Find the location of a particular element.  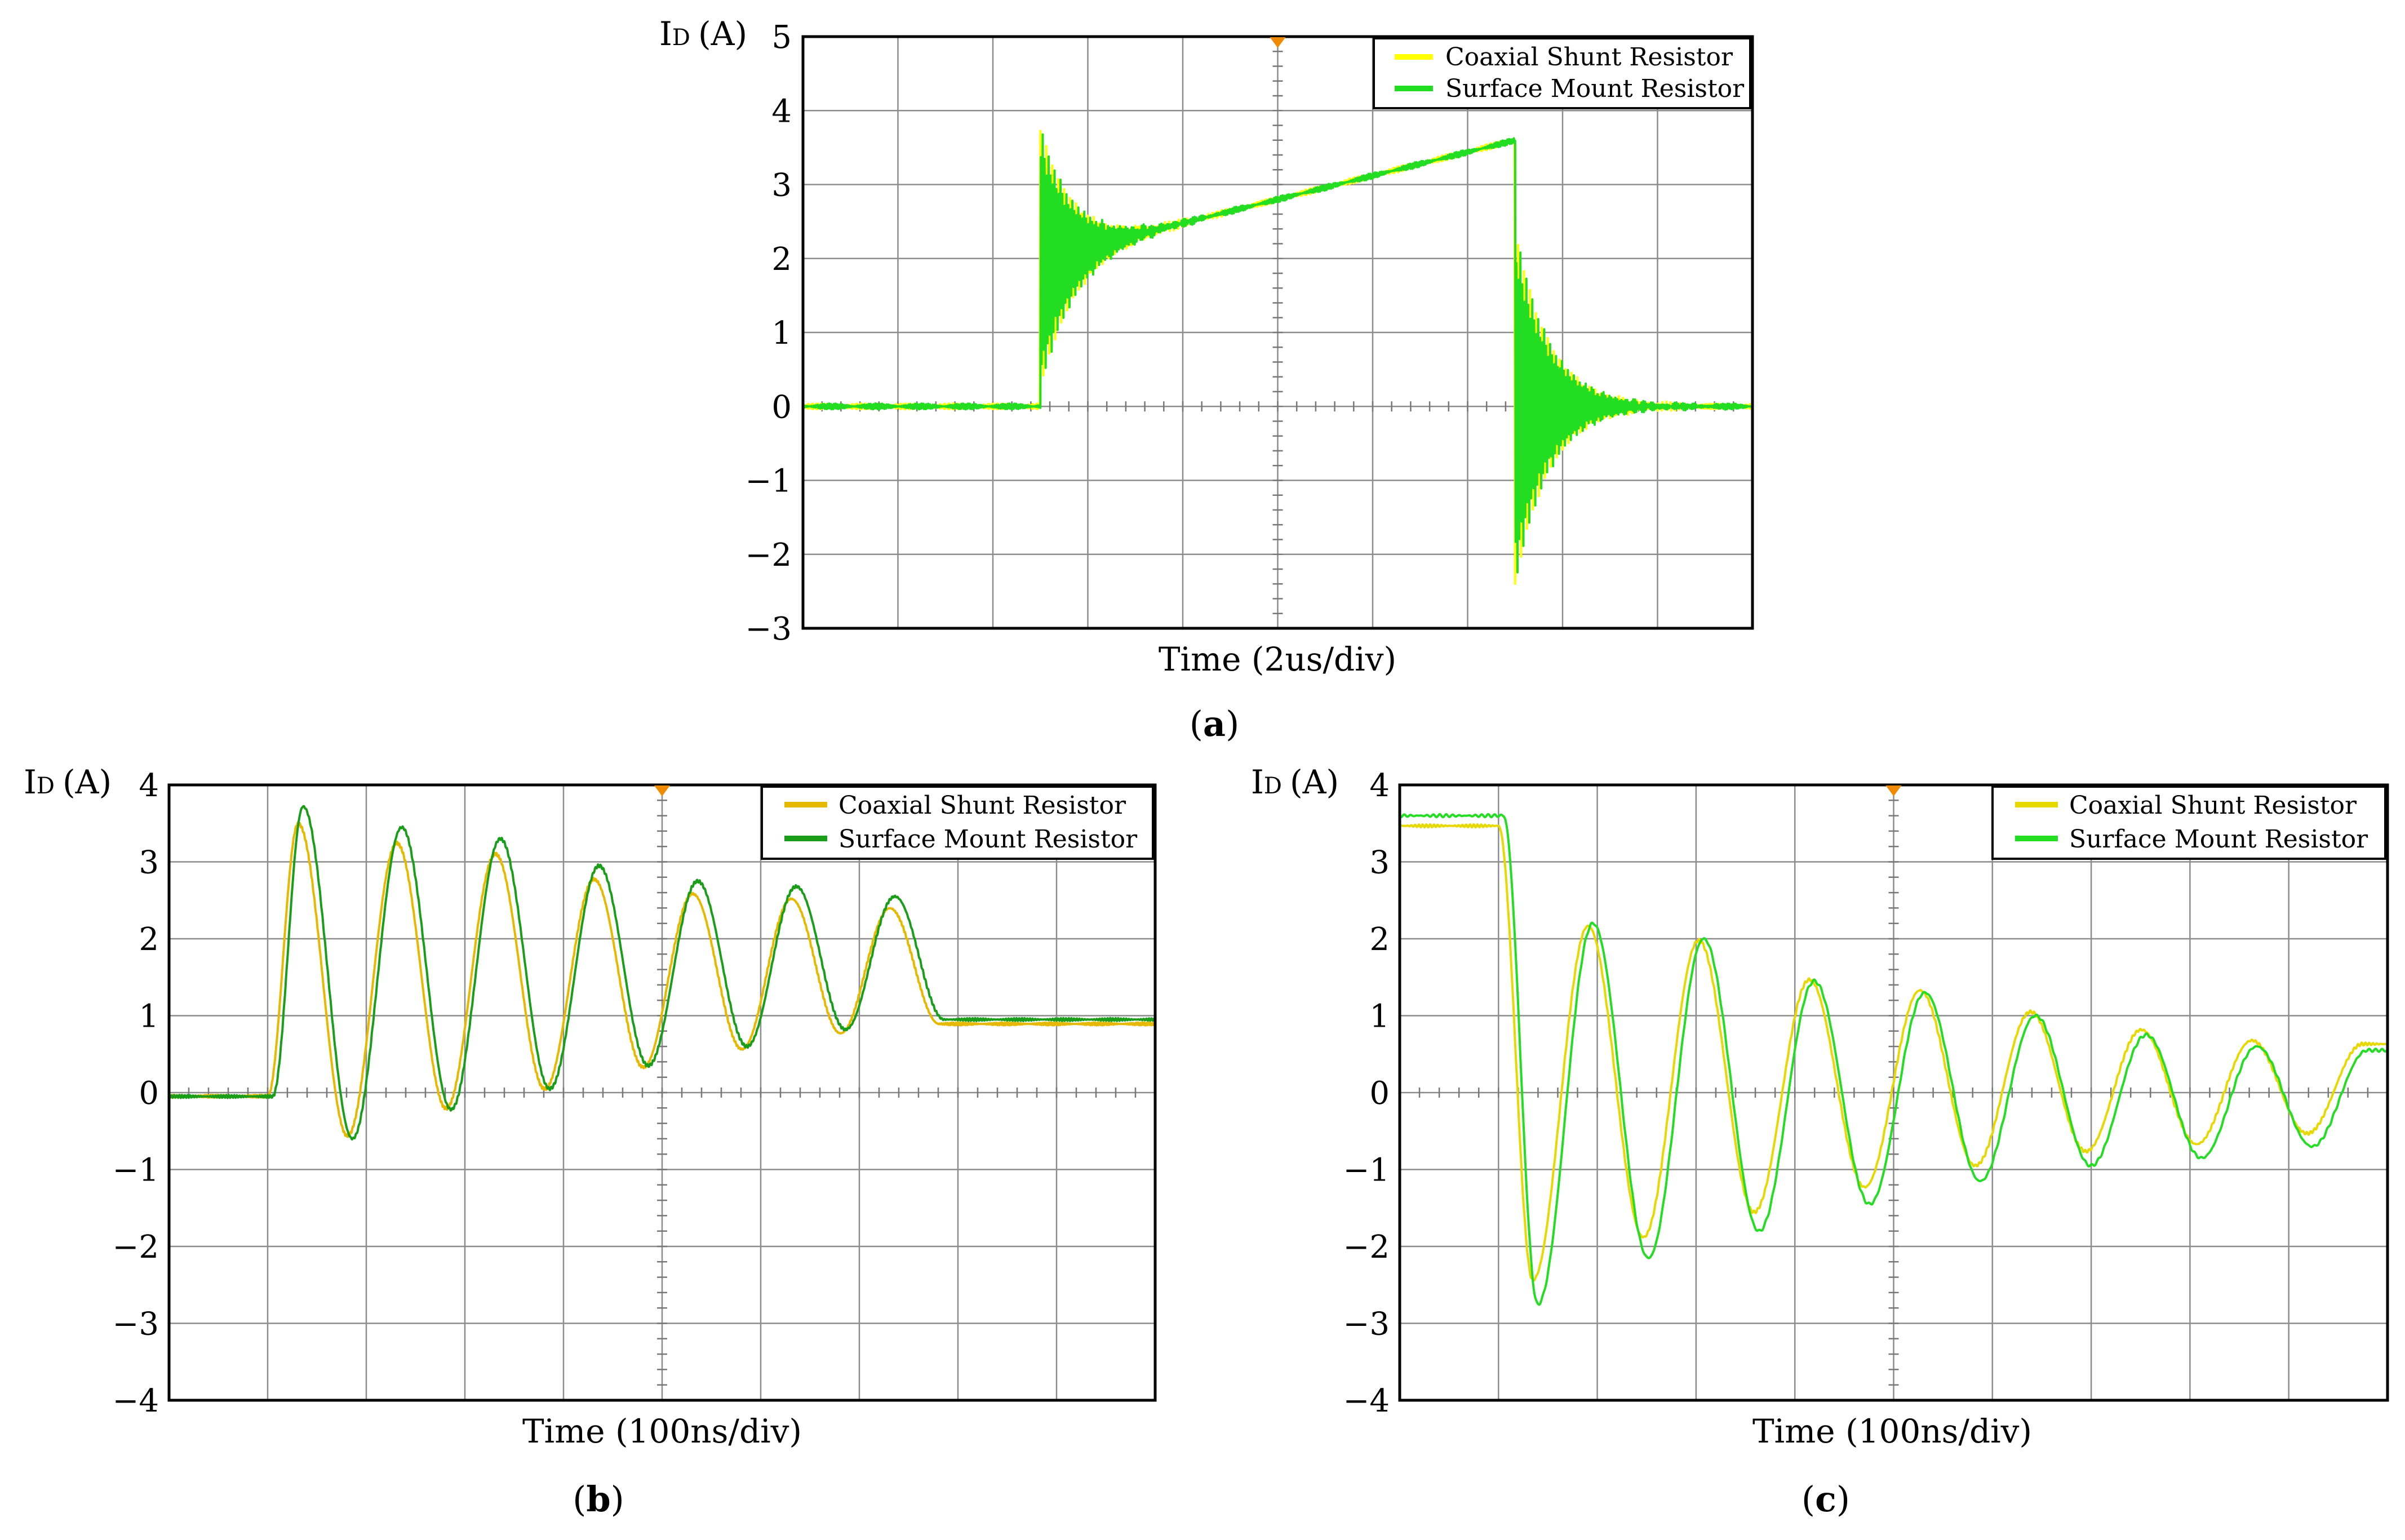

chart-b-legend-box is located at coordinates (957, 822).